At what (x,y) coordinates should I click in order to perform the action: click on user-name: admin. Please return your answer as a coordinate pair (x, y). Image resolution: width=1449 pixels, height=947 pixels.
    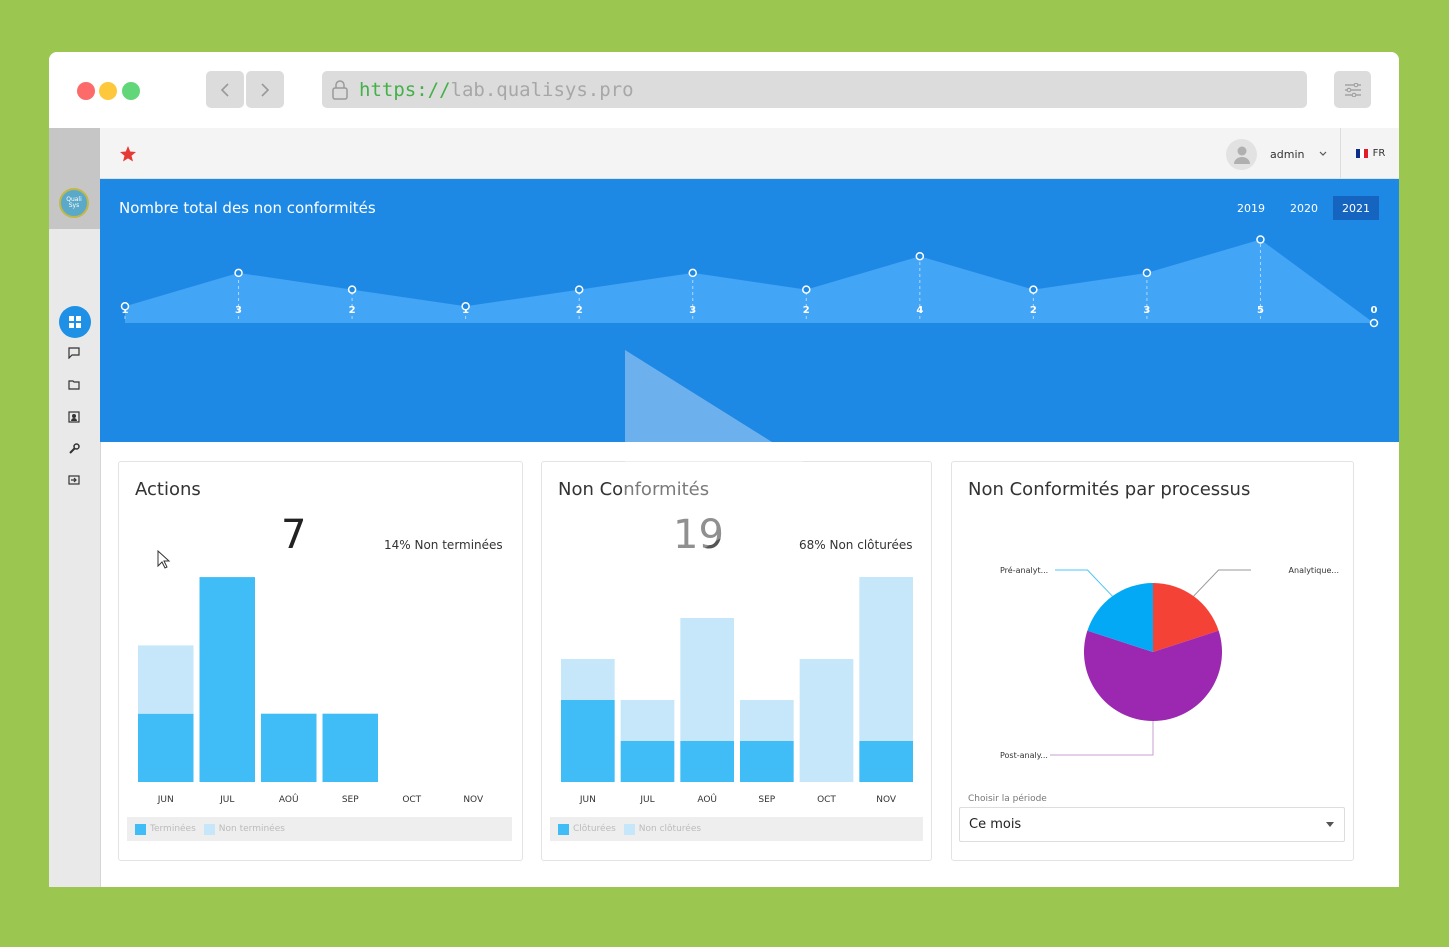
    Looking at the image, I should click on (1287, 154).